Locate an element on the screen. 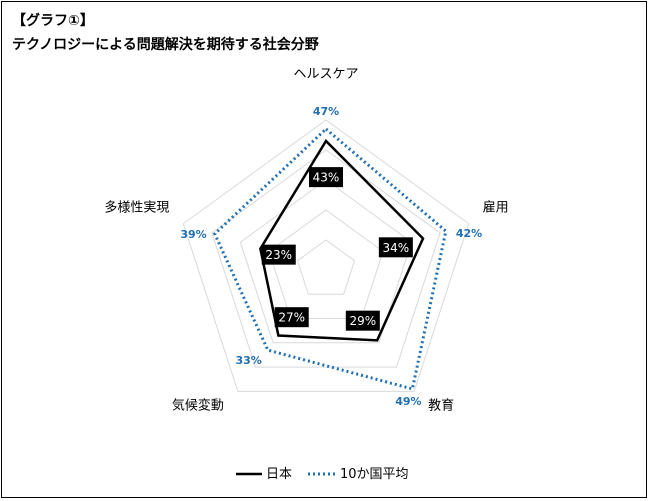  japan-value-label-4: 23% is located at coordinates (278, 255).